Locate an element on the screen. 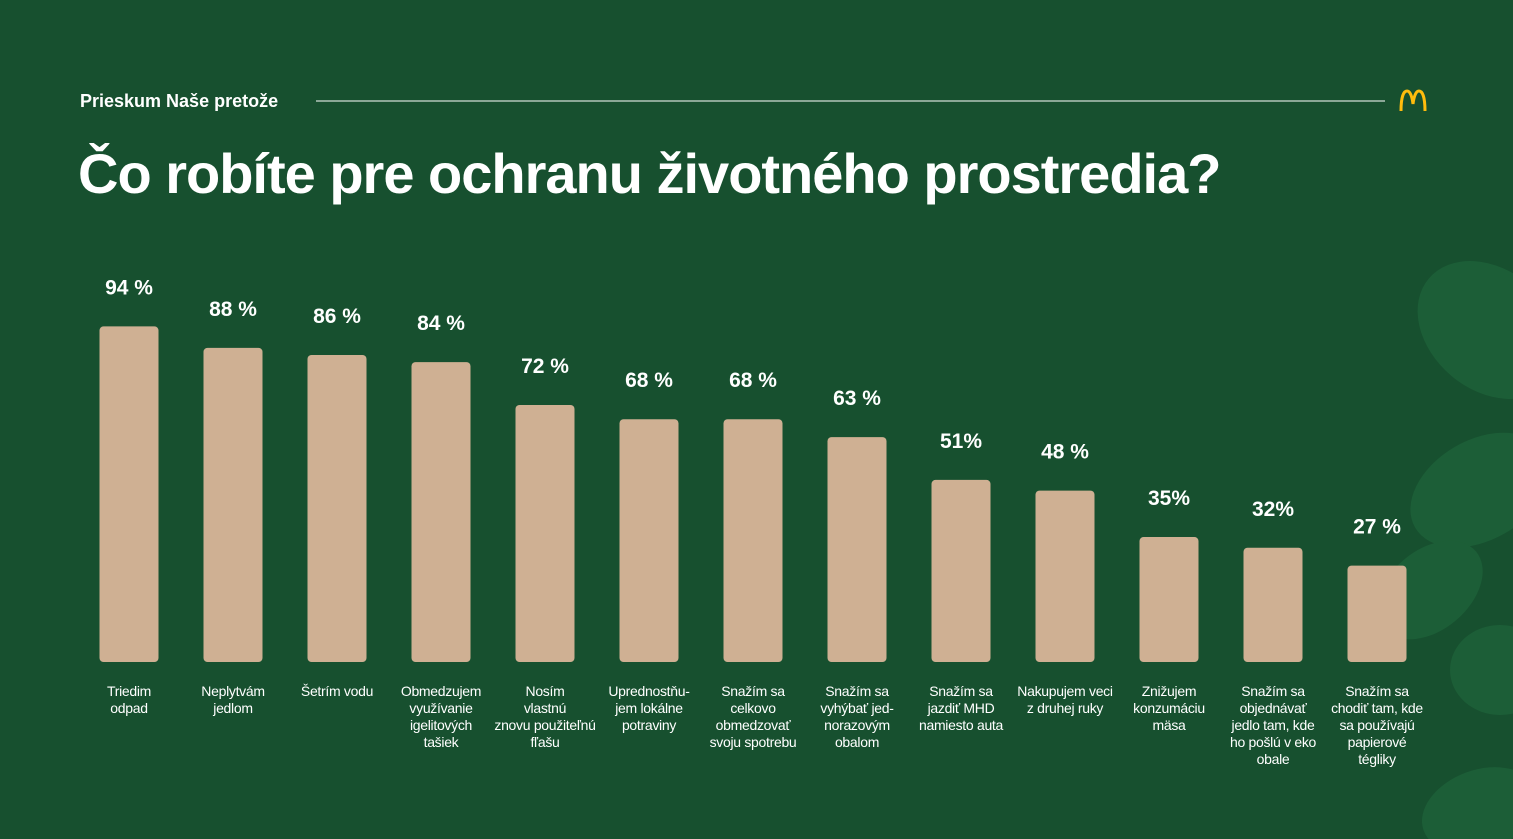  header: Prieskum Naše pretože is located at coordinates (179, 101).